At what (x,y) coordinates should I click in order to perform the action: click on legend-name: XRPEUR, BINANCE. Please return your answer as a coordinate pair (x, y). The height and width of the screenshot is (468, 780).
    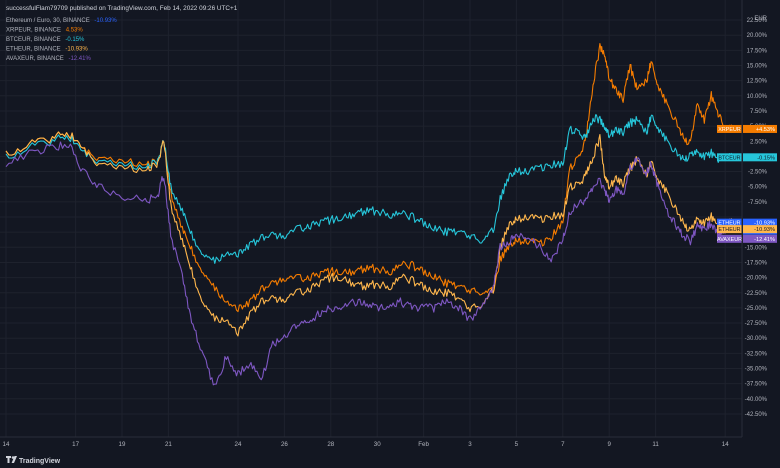
    Looking at the image, I should click on (33, 31).